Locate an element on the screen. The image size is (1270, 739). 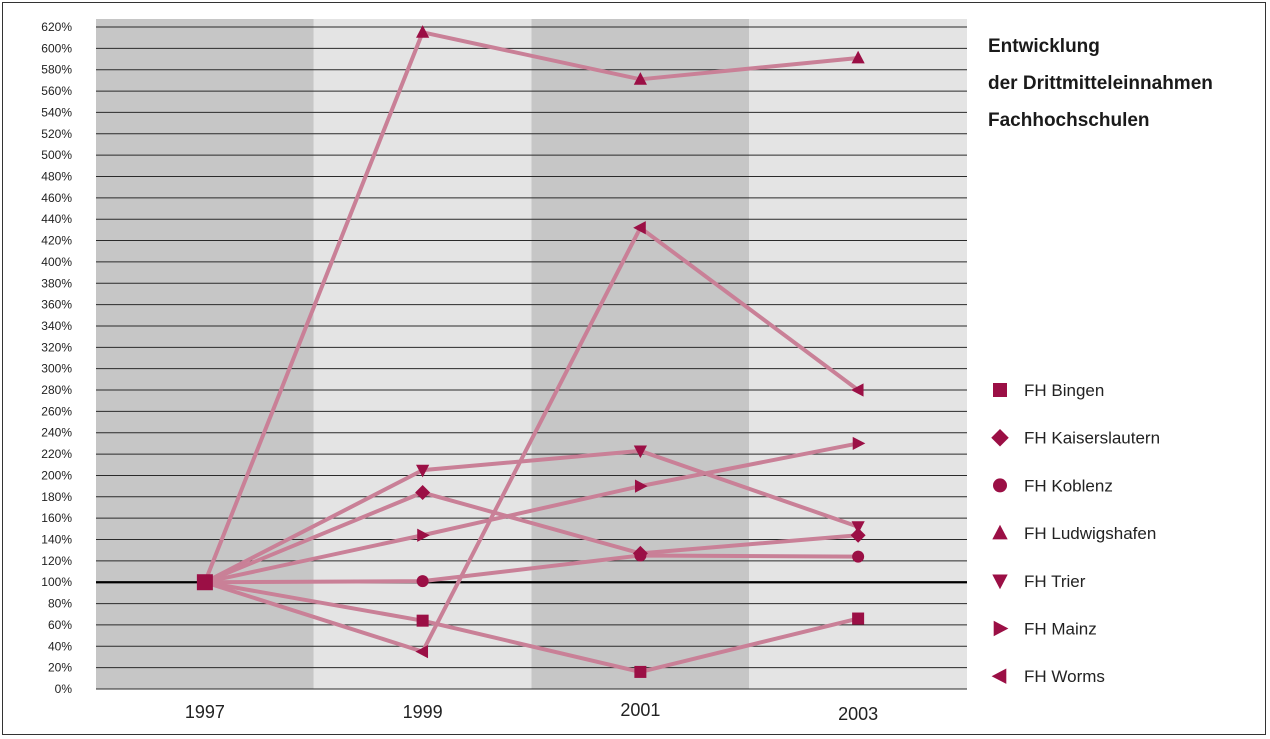
y-tick-label: 380% is located at coordinates (56, 283).